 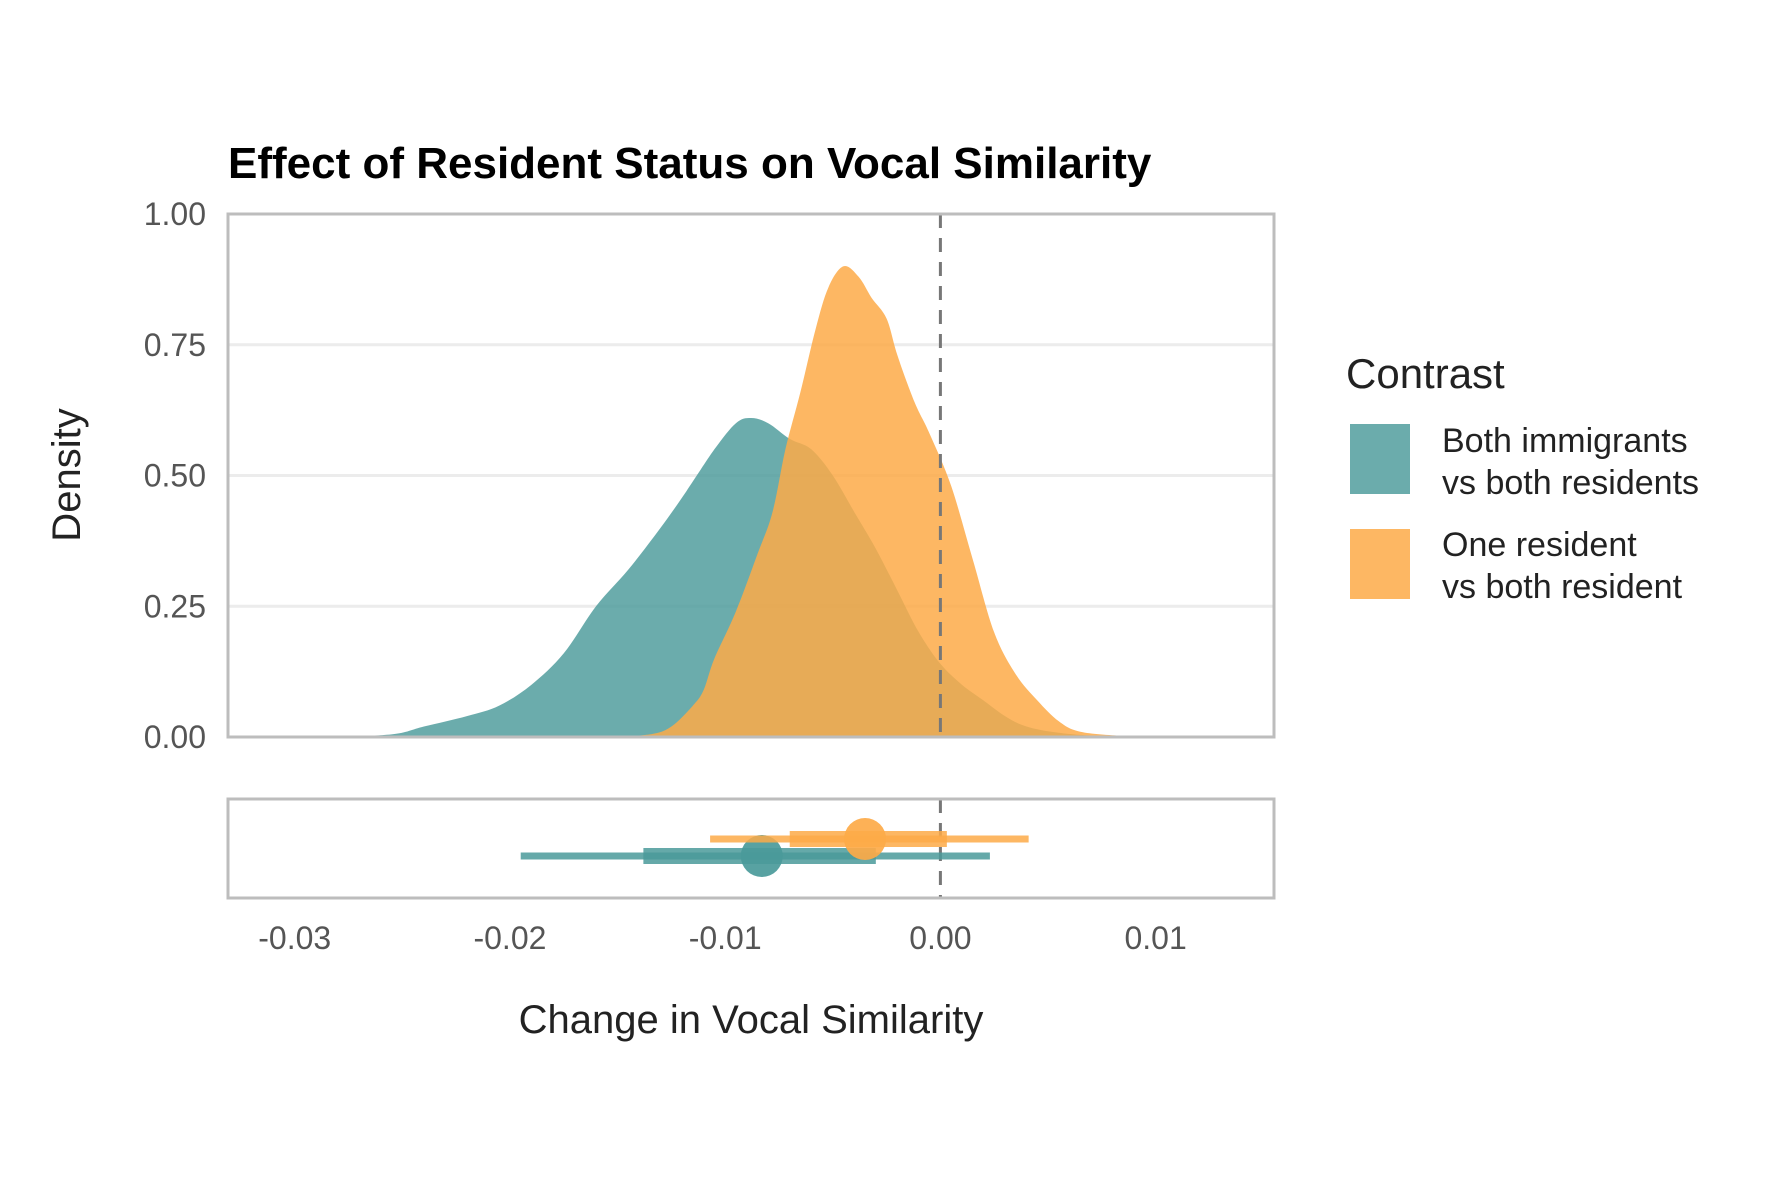 I want to click on interval-panel: -0.03 -0.02 -0.01 0.00 0.01, so click(x=751, y=876).